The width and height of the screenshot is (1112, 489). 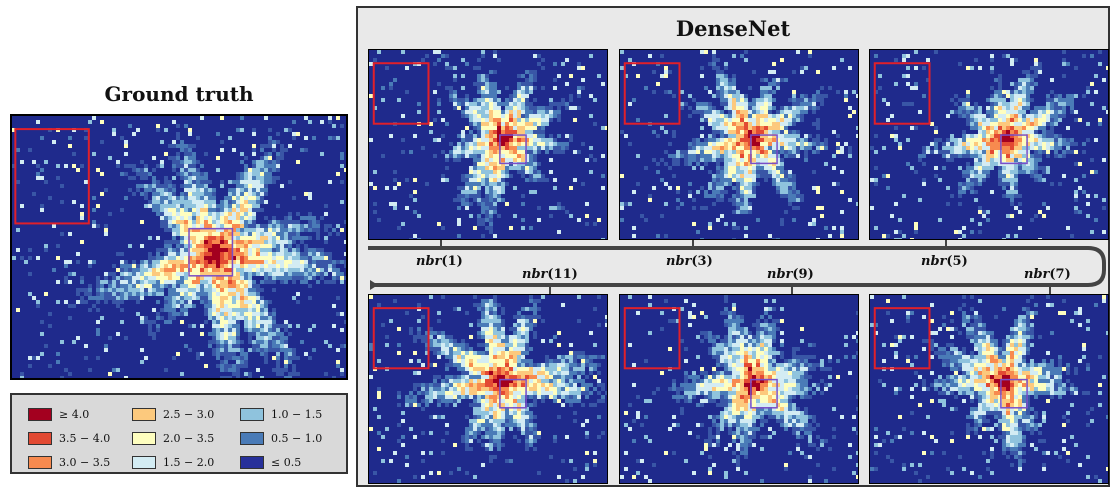 I want to click on densenet-map-nbr1, so click(x=488, y=144).